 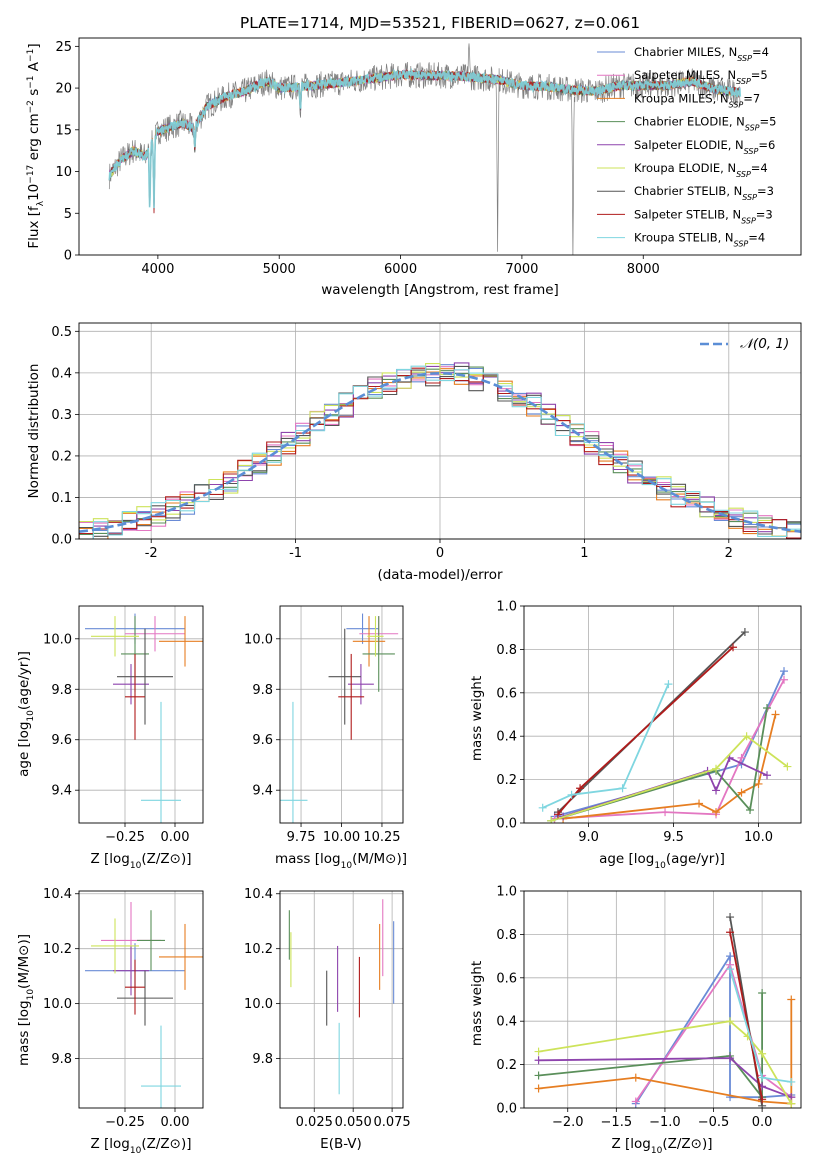 What do you see at coordinates (34, 431) in the screenshot?
I see `y-axis-label: Normed distribution` at bounding box center [34, 431].